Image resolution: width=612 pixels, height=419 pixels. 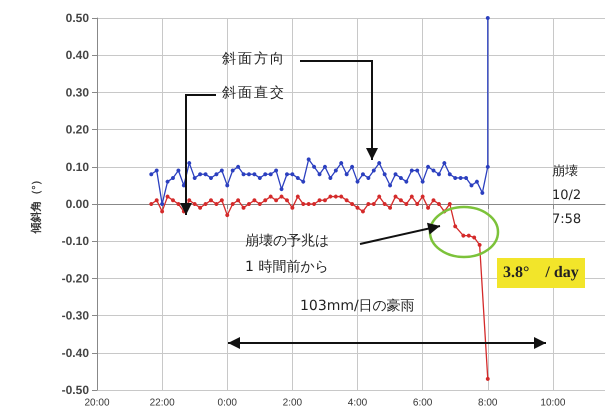 I want to click on annotation: 3.8° / day, so click(x=541, y=273).